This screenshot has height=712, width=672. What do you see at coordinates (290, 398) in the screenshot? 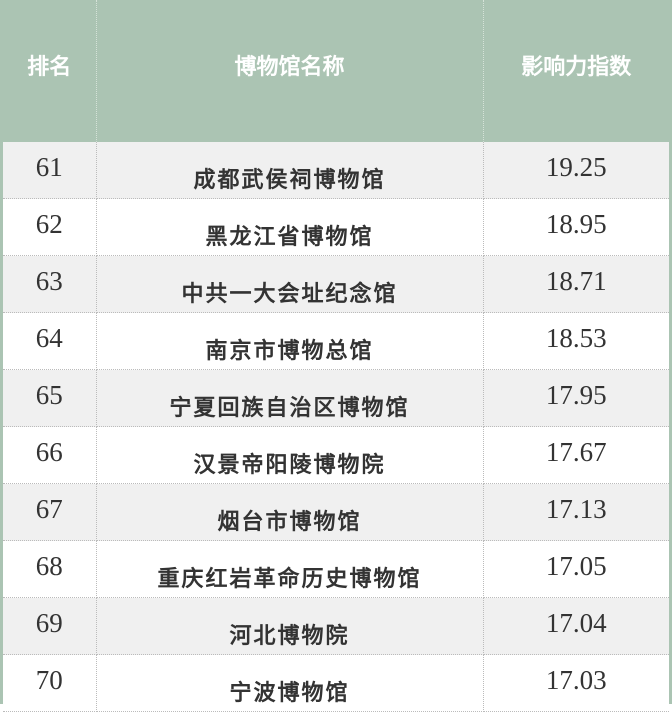
I see `name-cell: 宁夏回族自治区博物馆` at bounding box center [290, 398].